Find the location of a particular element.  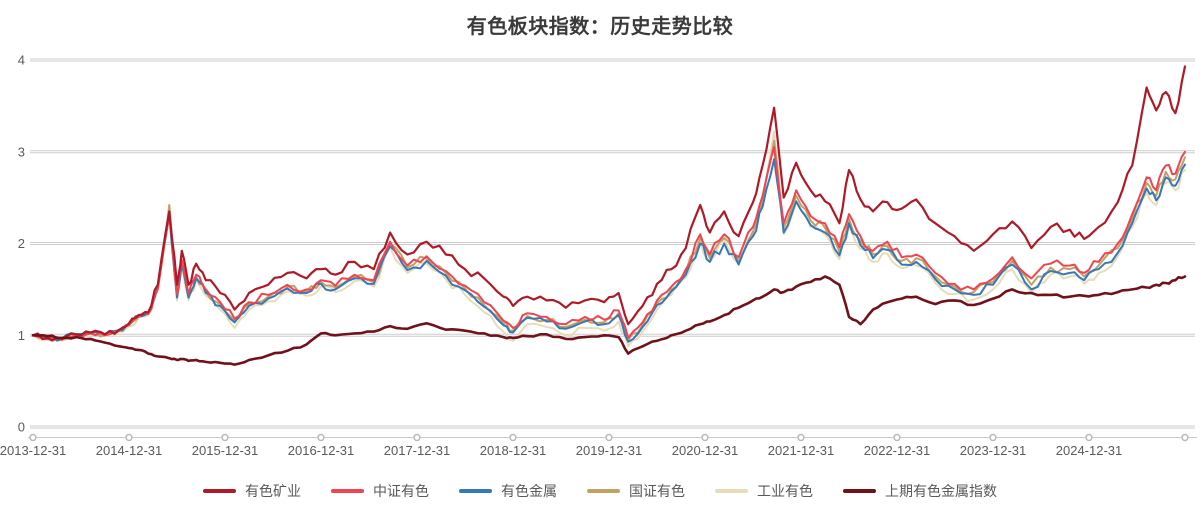

legend-item-zhongzheng-youse: 中证有色 is located at coordinates (380, 491).